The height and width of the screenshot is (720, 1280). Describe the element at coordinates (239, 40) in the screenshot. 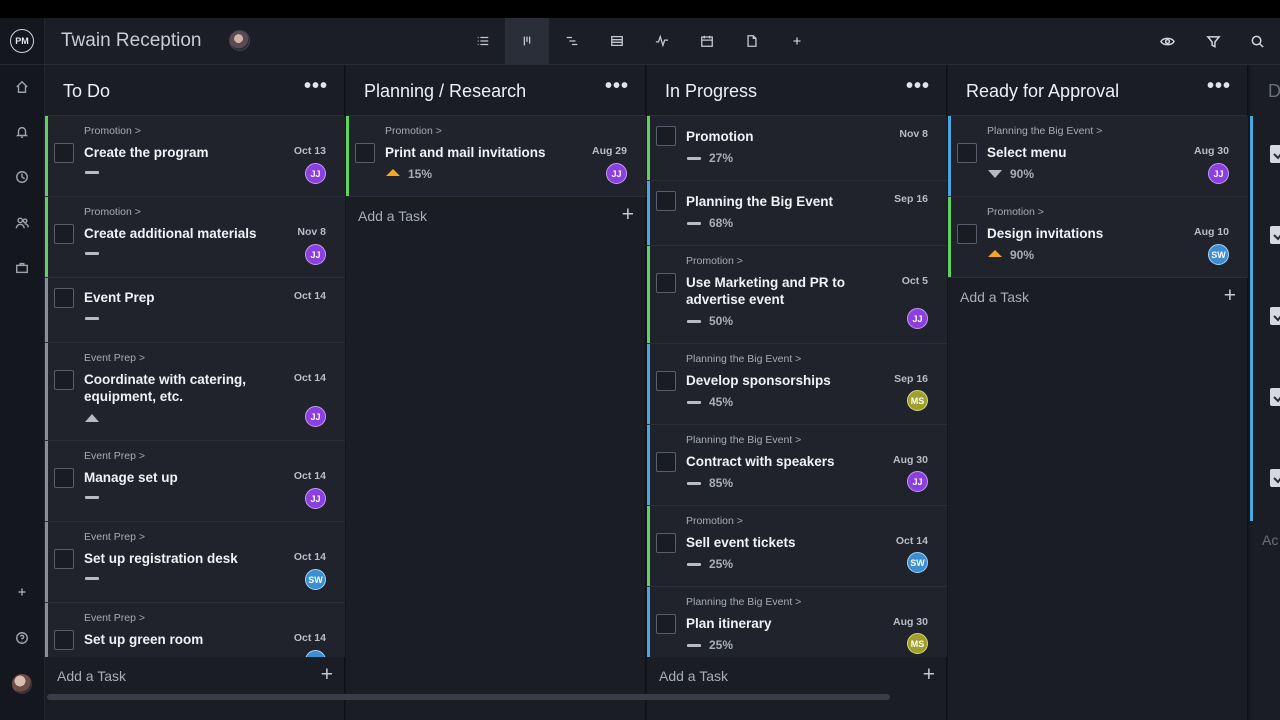

I see `project-owner-avatar` at that location.